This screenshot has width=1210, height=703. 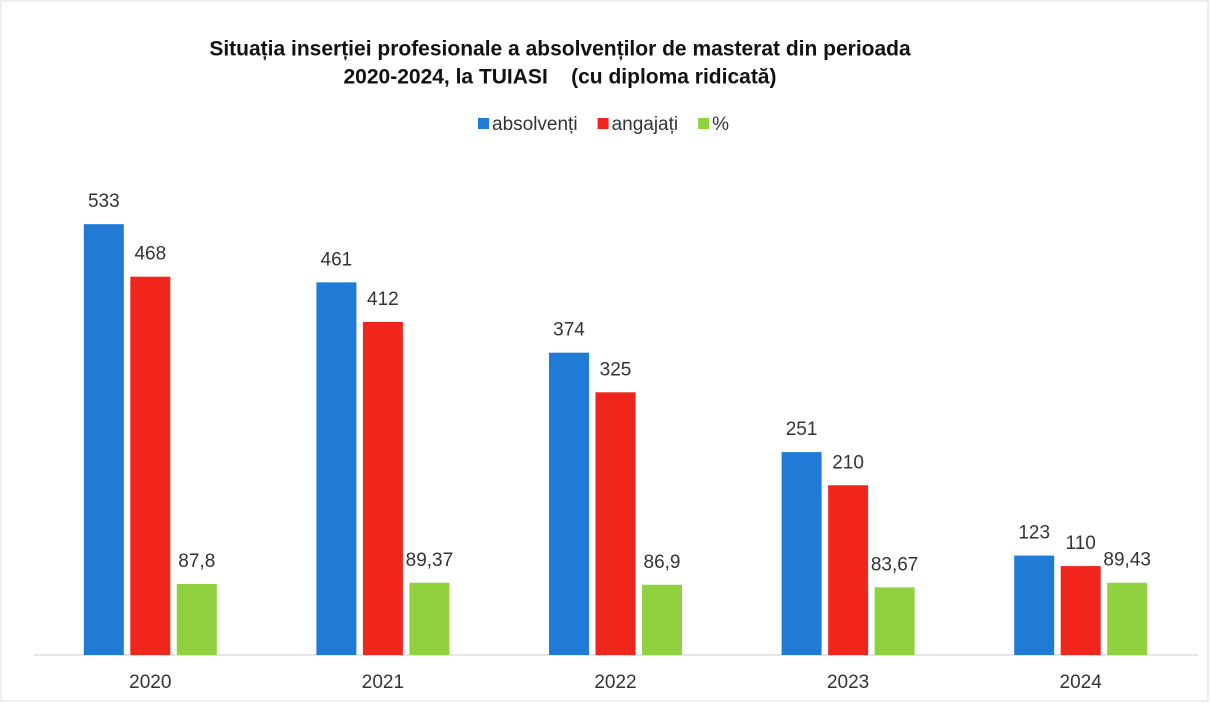 I want to click on x-tick-label: 2022, so click(x=615, y=682).